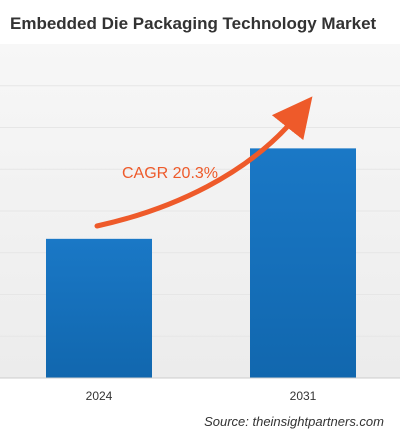 The width and height of the screenshot is (400, 440). I want to click on x-tick-labels: 2024 2031, so click(201, 396).